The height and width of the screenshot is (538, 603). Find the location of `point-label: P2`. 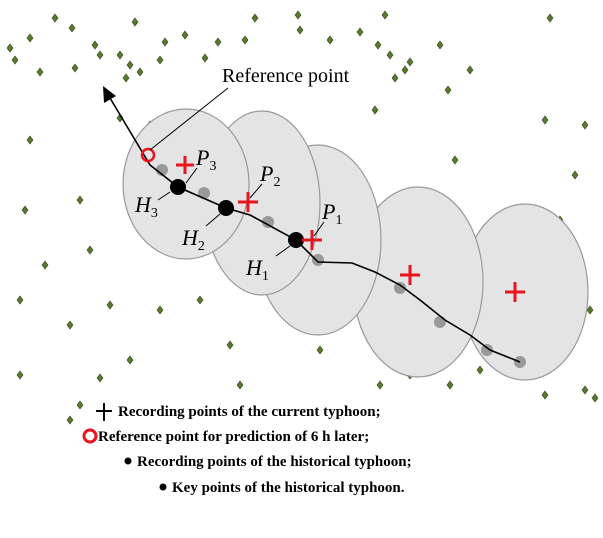

point-label: P2 is located at coordinates (269, 175).